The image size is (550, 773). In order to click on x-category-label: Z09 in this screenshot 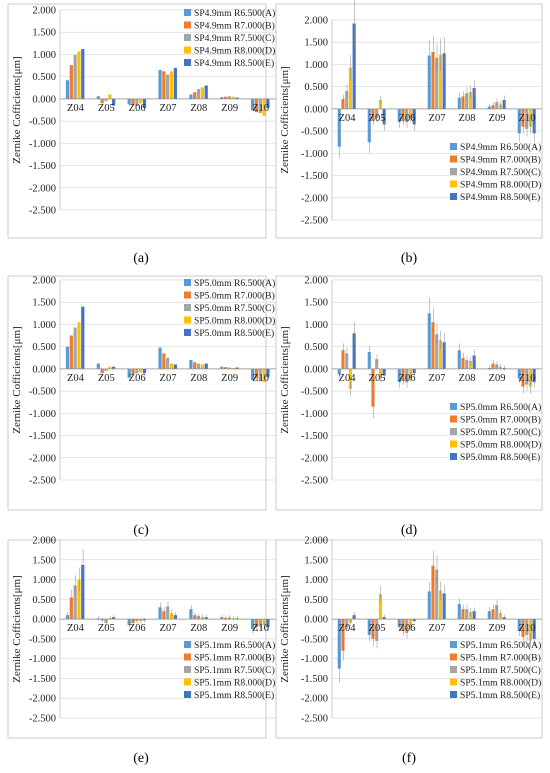, I will do `click(229, 108)`.